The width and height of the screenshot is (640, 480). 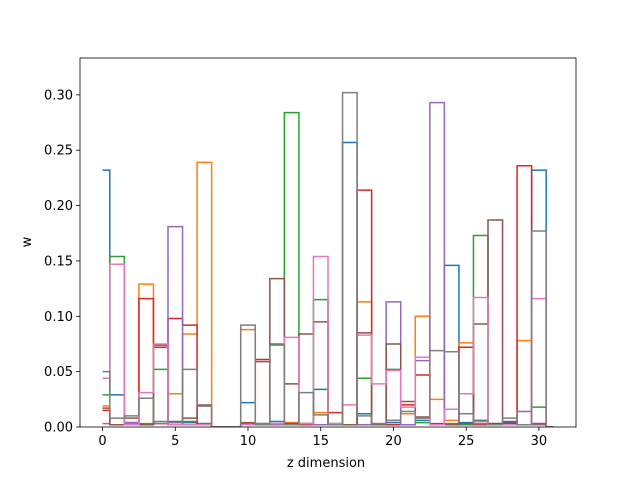 What do you see at coordinates (539, 441) in the screenshot?
I see `x-tick-label: 30` at bounding box center [539, 441].